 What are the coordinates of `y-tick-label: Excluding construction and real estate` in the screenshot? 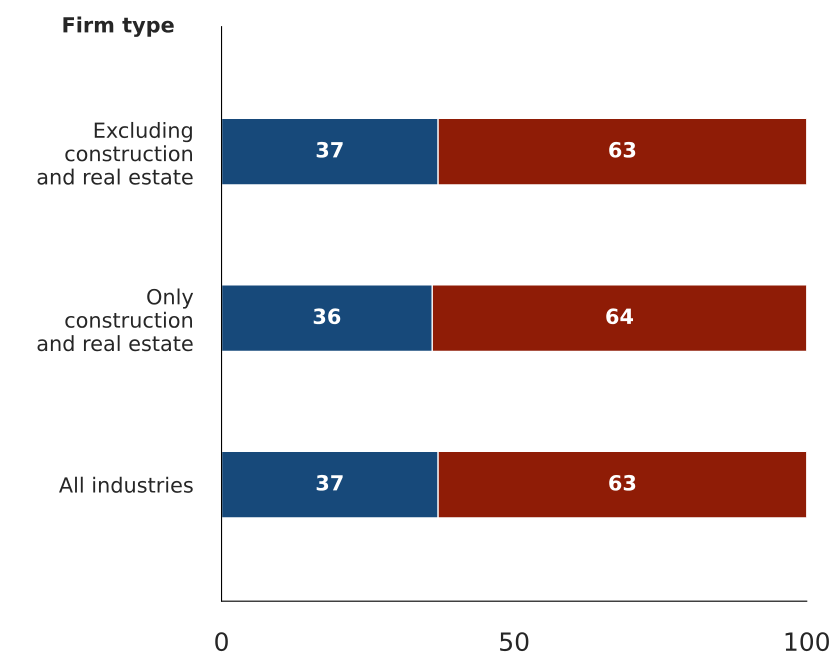 It's located at (115, 153).